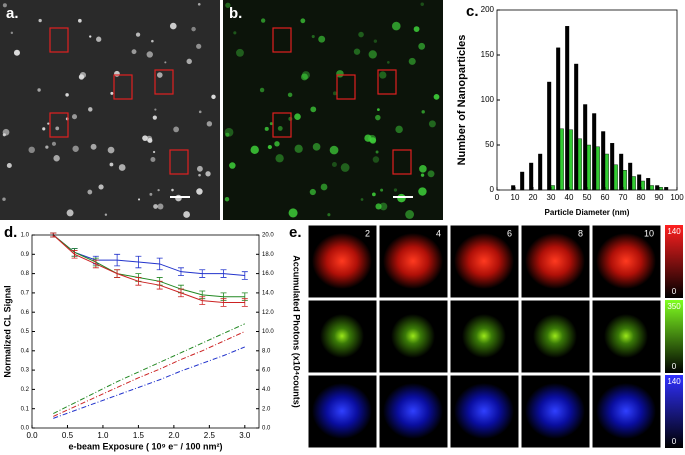  I want to click on x-tick-label: 2.0, so click(174, 435).